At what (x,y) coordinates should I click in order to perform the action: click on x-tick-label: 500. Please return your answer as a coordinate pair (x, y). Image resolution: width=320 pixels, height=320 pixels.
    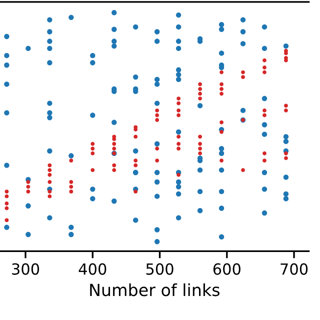
    Looking at the image, I should click on (160, 269).